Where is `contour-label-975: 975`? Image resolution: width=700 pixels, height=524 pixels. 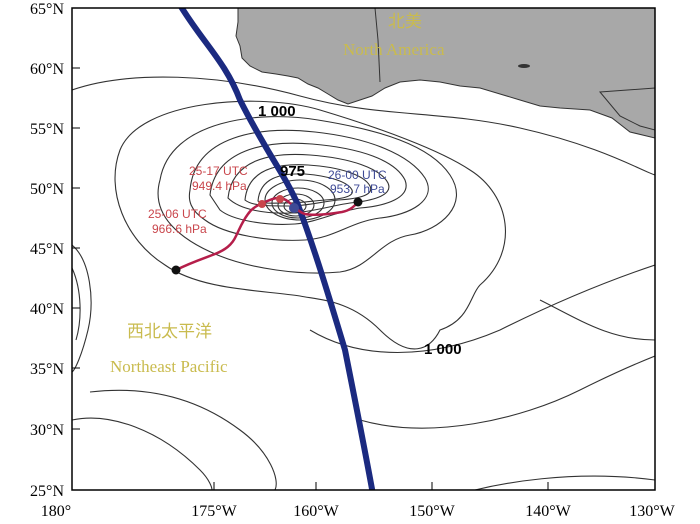
contour-label-975: 975 is located at coordinates (292, 171).